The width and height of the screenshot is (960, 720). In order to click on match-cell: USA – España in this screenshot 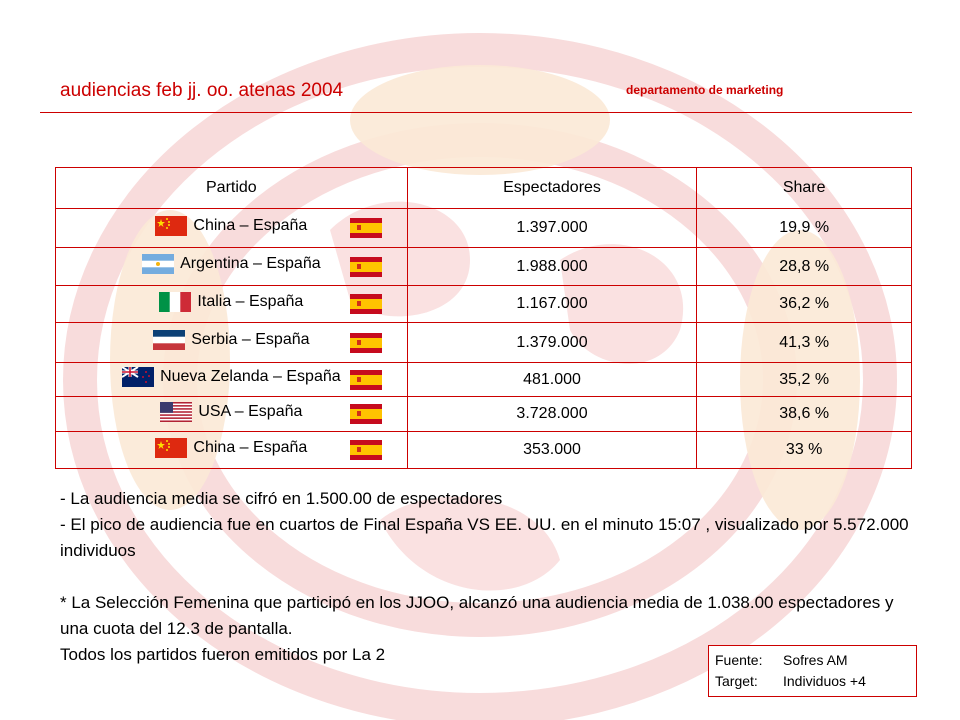, I will do `click(231, 414)`.